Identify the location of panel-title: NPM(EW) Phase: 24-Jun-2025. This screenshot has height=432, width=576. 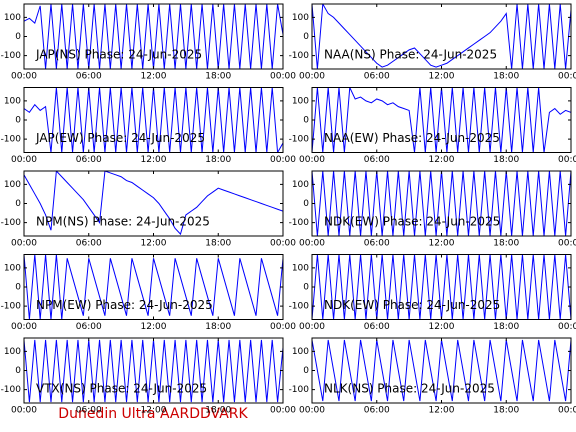
(124, 305).